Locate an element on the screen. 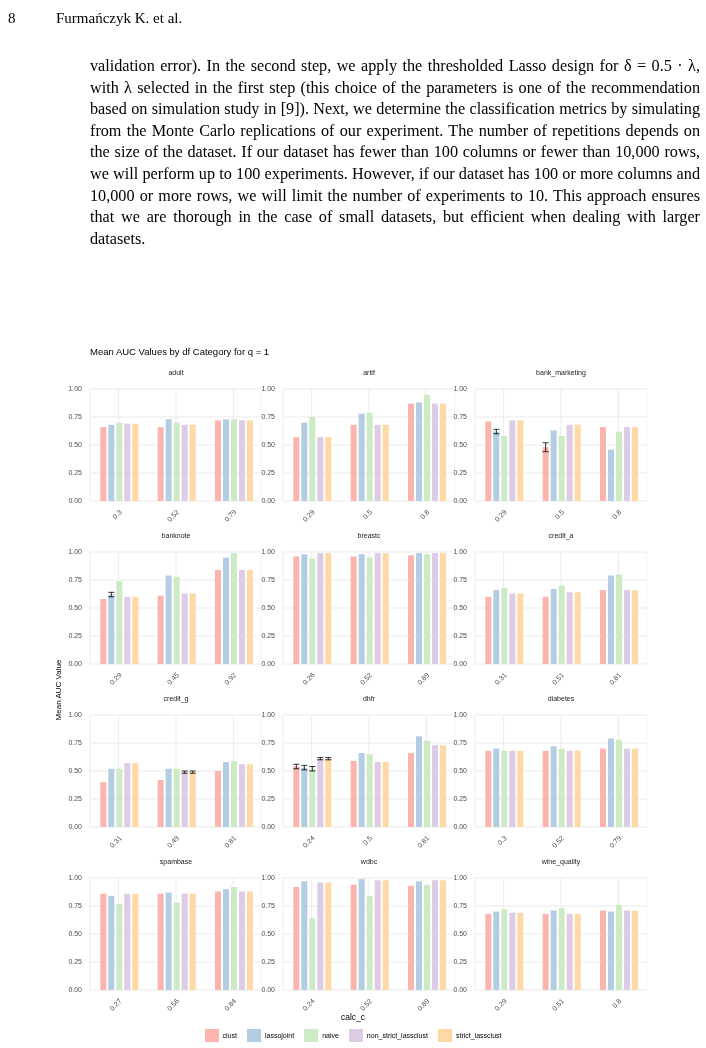 The width and height of the screenshot is (706, 1048). x-axis-title: calc_c is located at coordinates (353, 1017).